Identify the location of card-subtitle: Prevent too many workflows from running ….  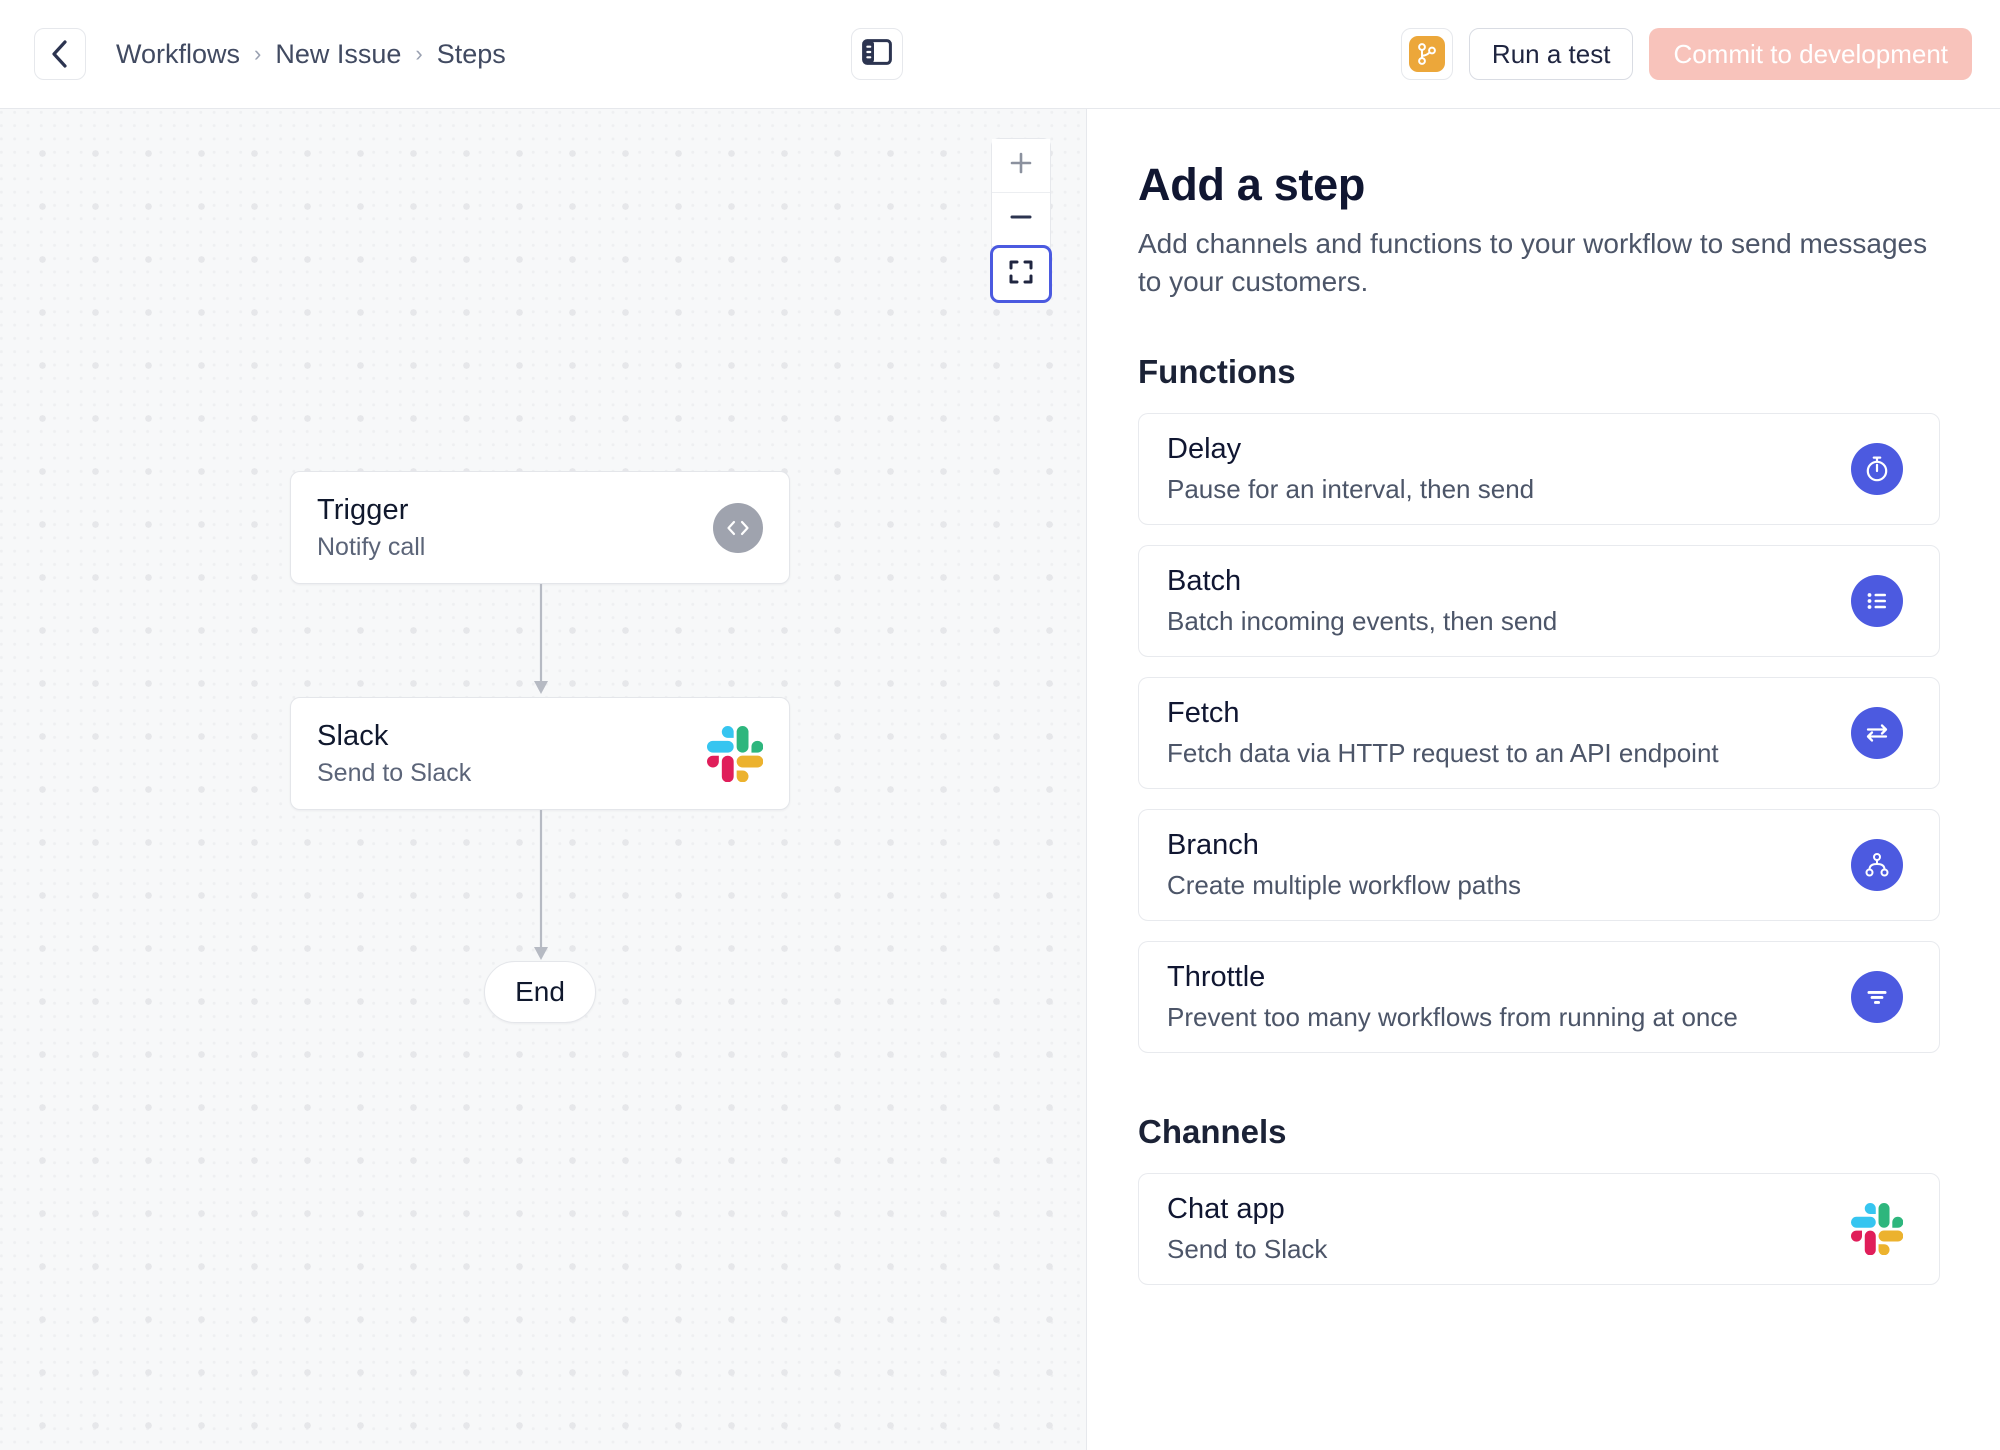
(1452, 1016).